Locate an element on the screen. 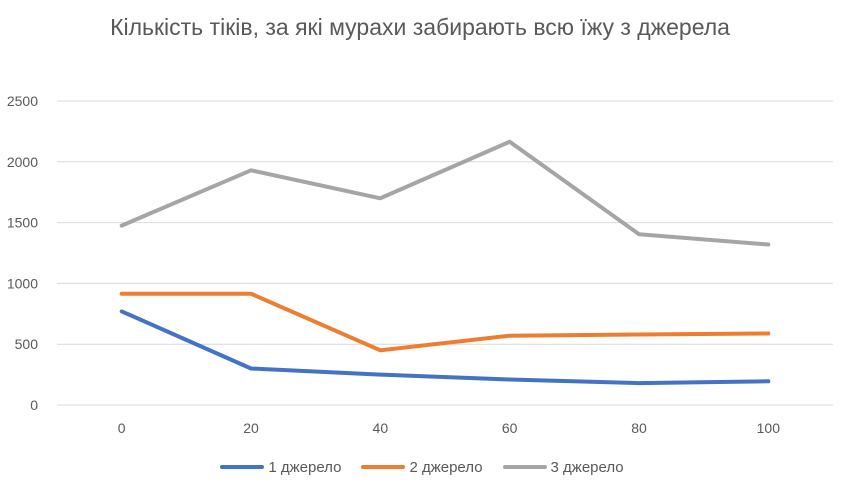 The image size is (844, 488). legend-item-1: 1 джерело is located at coordinates (280, 467).